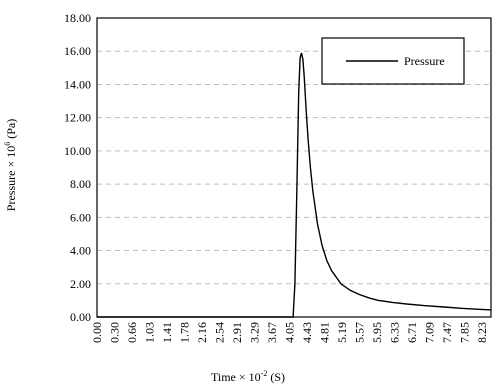  Describe the element at coordinates (77, 51) in the screenshot. I see `y-tick-label: 16.00` at that location.